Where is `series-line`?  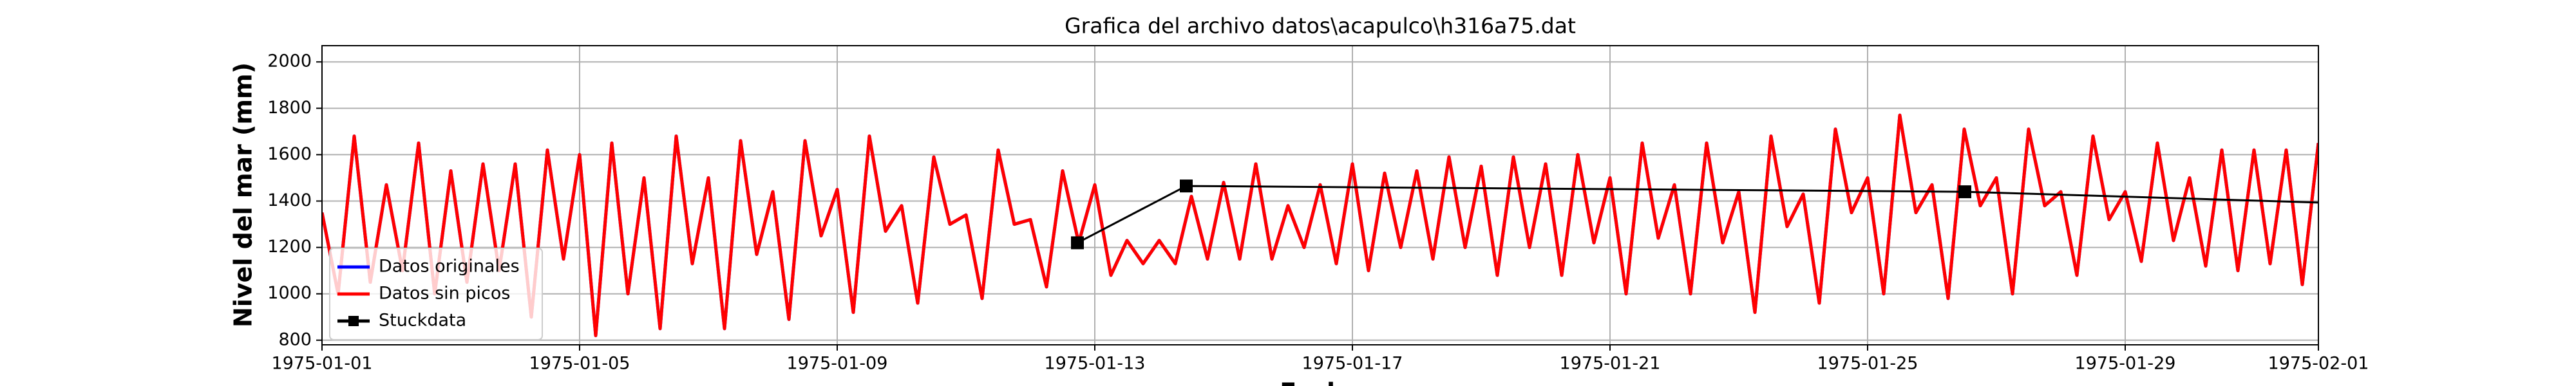 series-line is located at coordinates (1698, 214).